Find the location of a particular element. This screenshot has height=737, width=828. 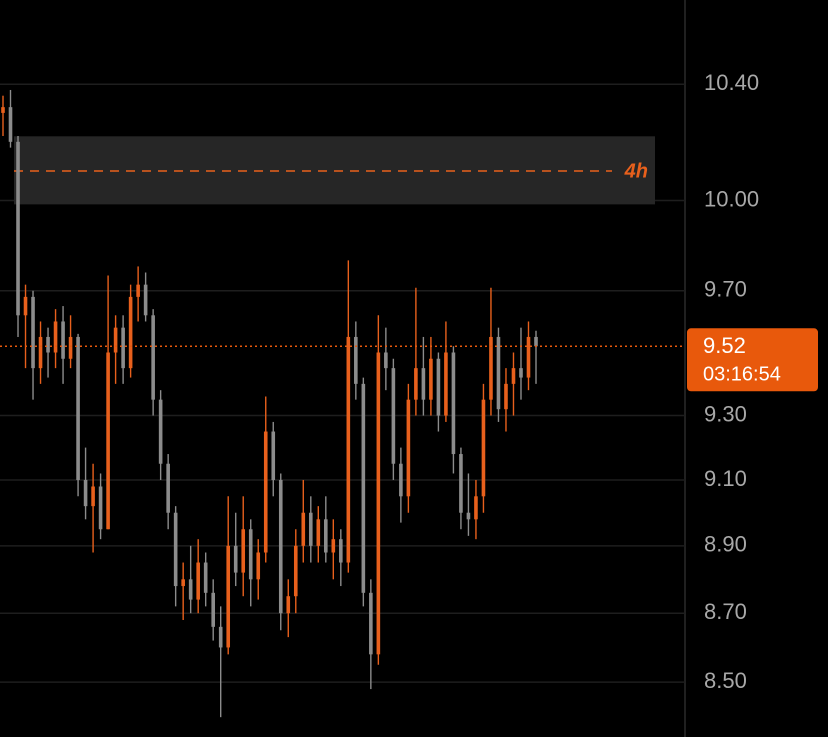

y-tick-label: 8.70 is located at coordinates (725, 611).